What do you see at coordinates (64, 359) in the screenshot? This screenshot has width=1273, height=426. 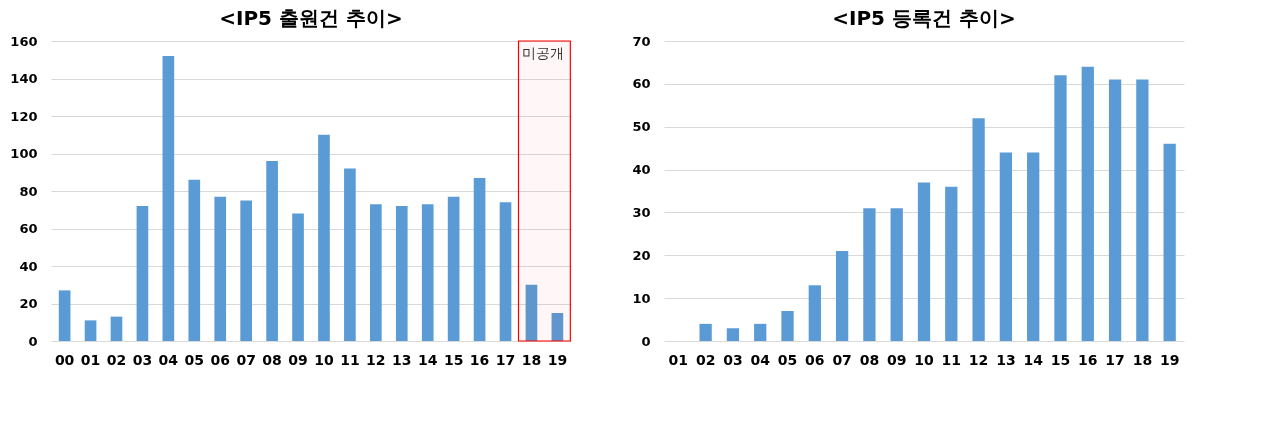 I see `x-tick-label: 00` at bounding box center [64, 359].